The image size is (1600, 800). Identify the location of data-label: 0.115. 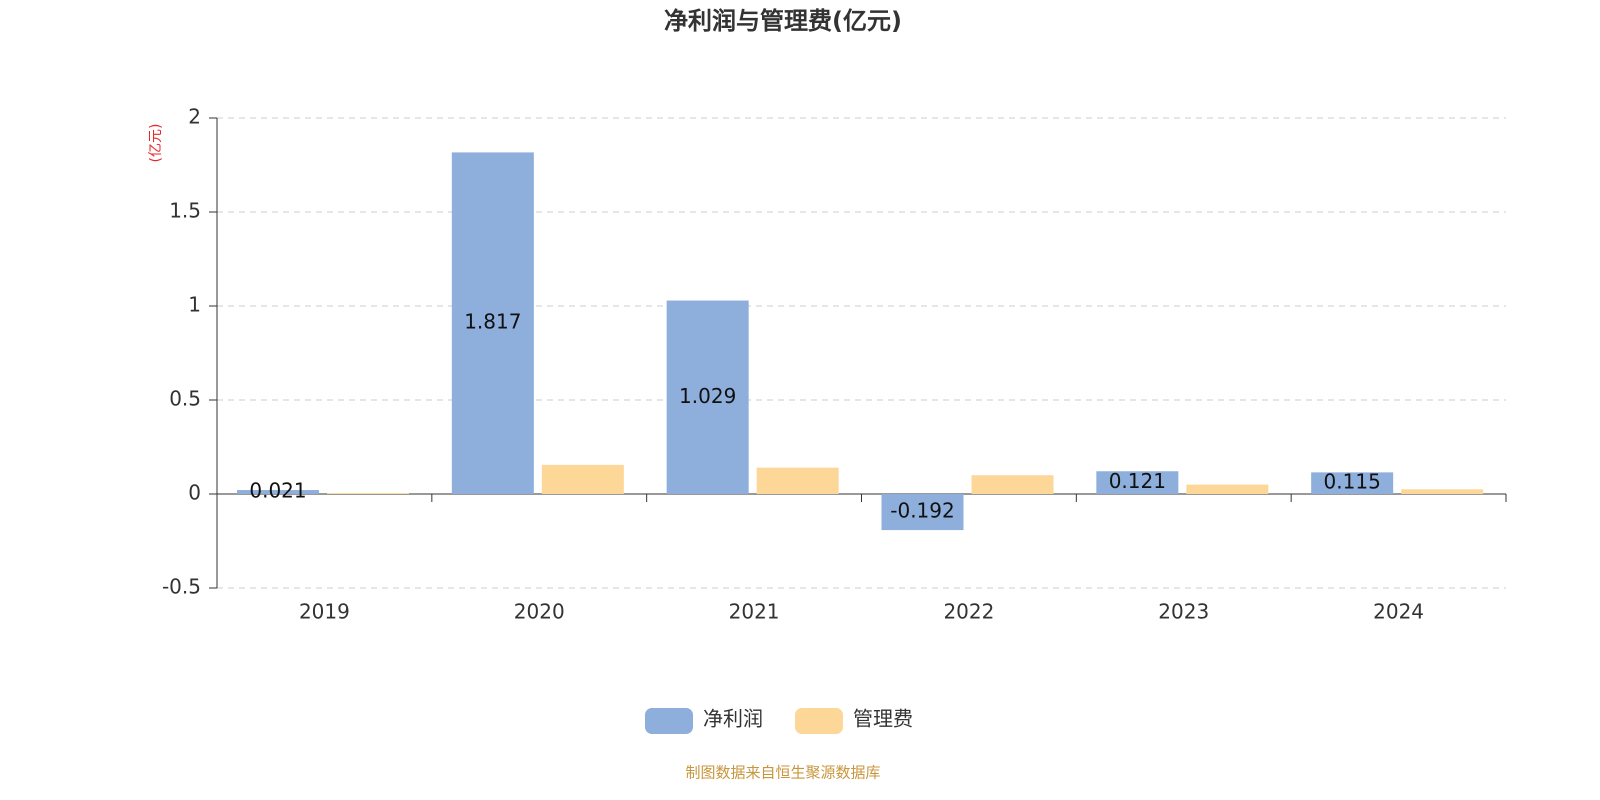
(1352, 482).